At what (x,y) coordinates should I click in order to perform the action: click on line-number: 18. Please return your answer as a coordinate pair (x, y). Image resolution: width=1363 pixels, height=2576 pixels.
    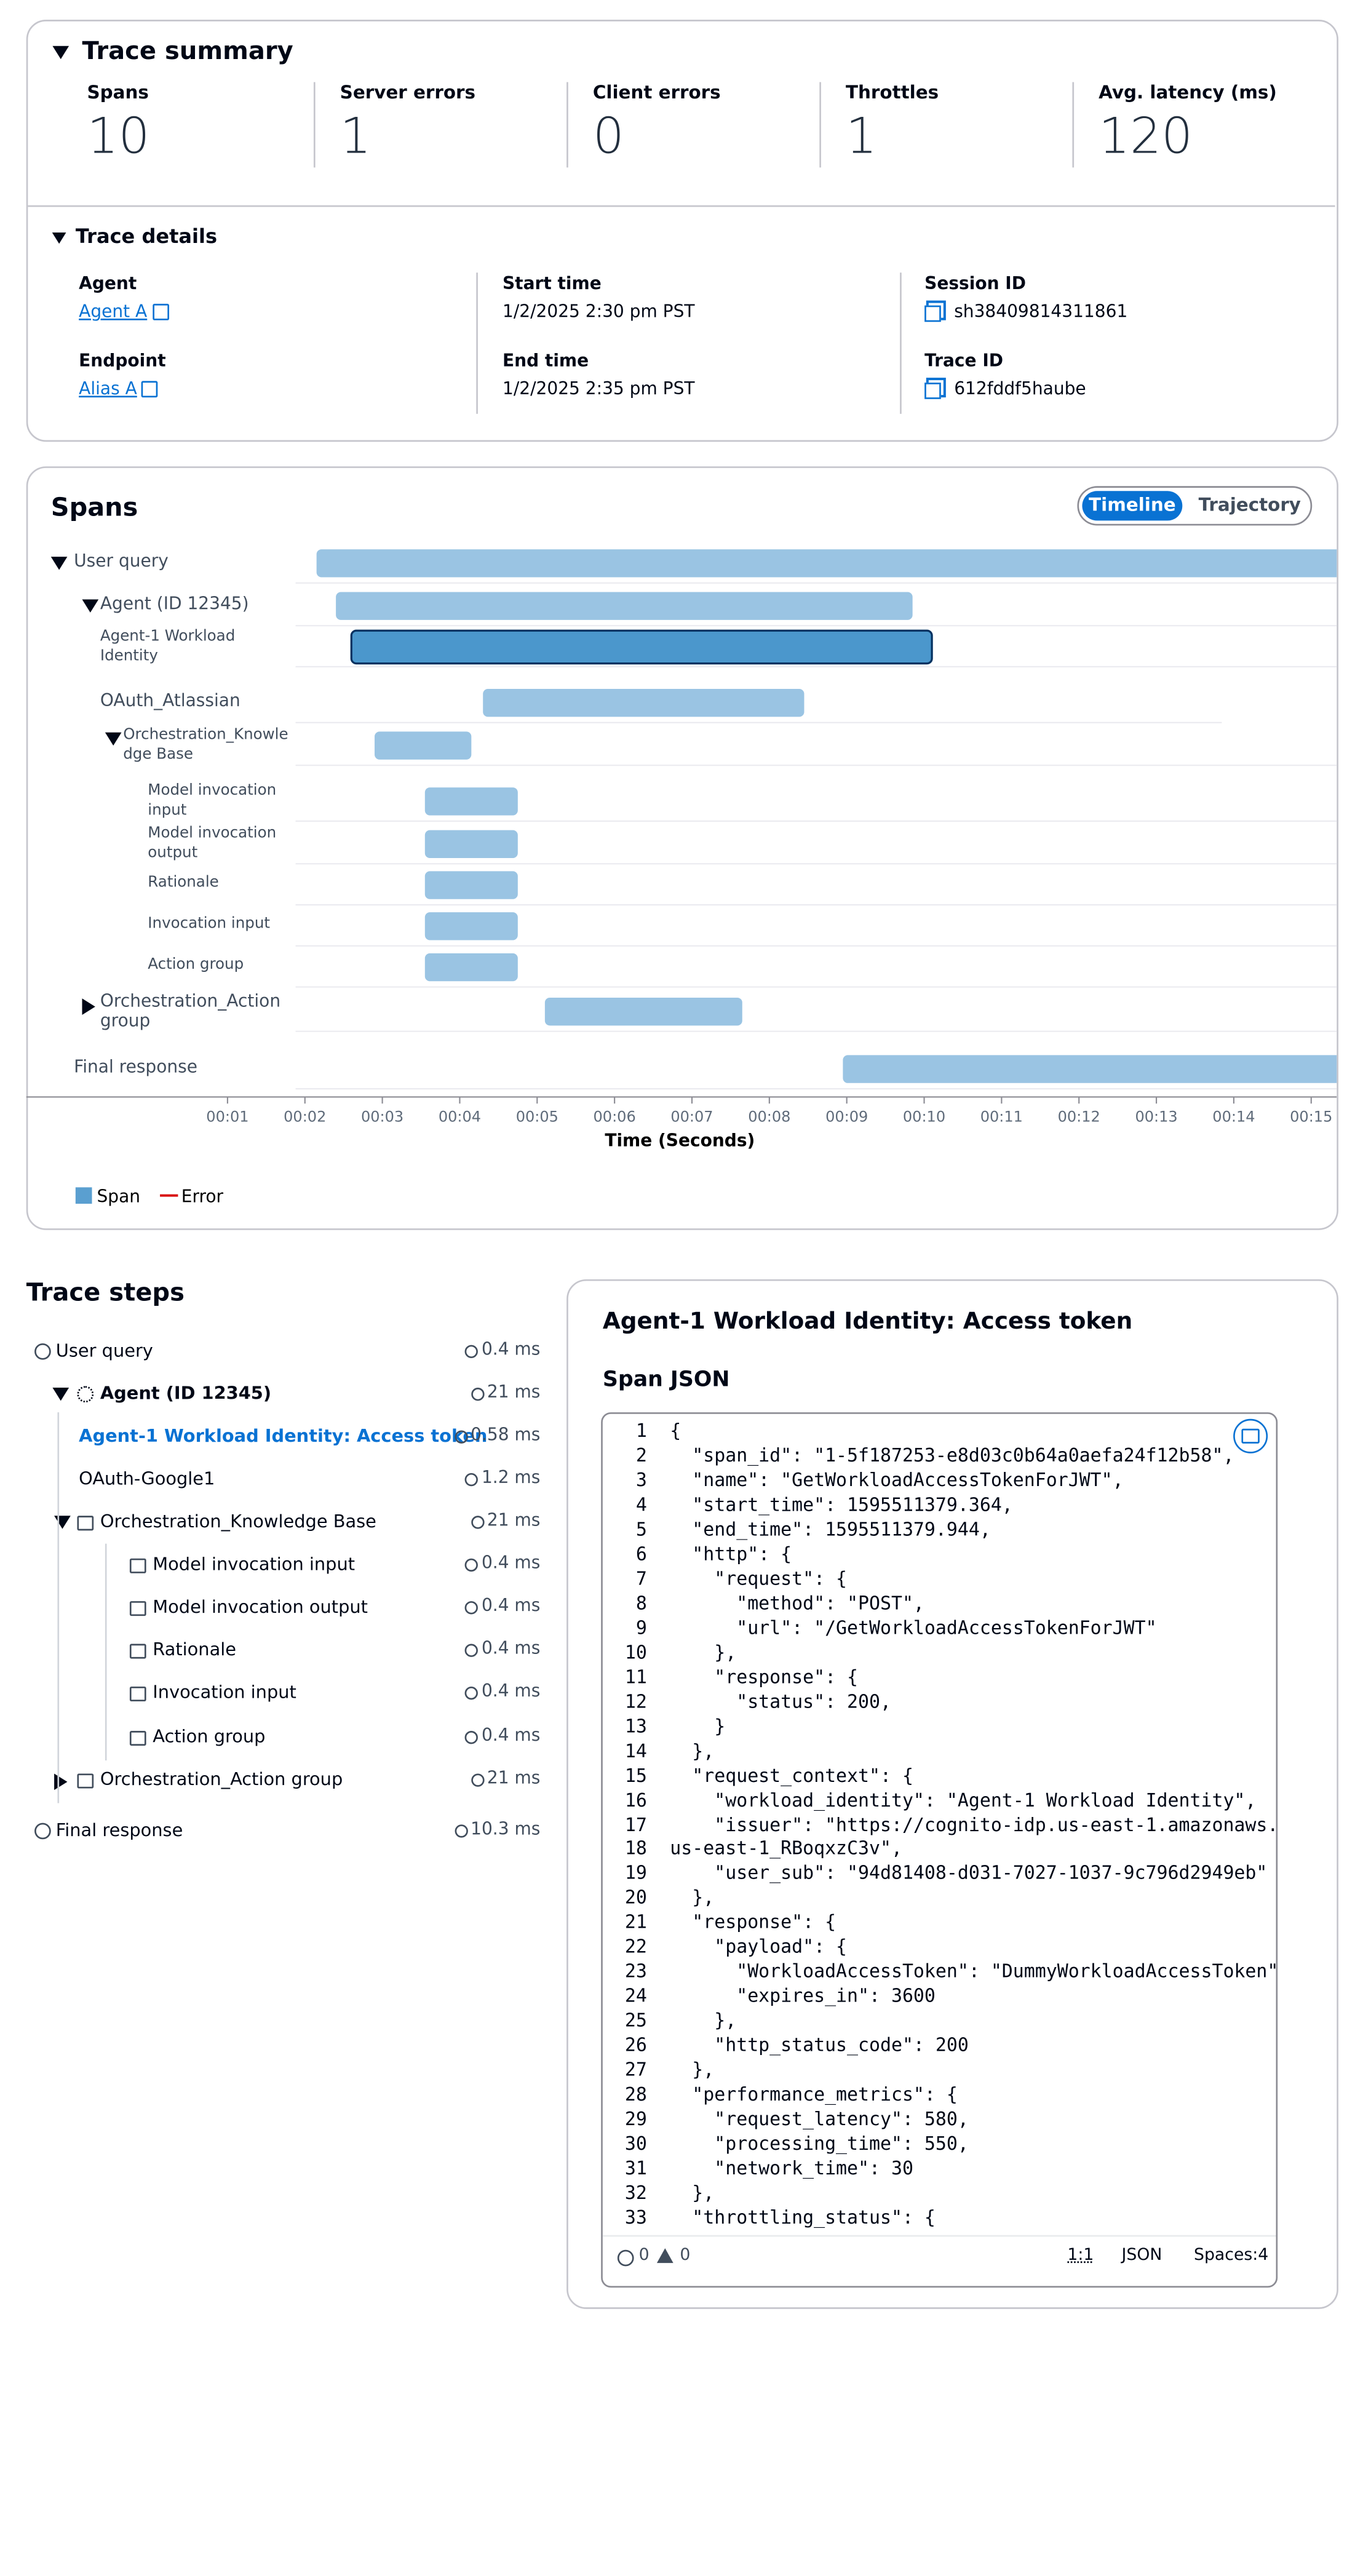
    Looking at the image, I should click on (635, 1849).